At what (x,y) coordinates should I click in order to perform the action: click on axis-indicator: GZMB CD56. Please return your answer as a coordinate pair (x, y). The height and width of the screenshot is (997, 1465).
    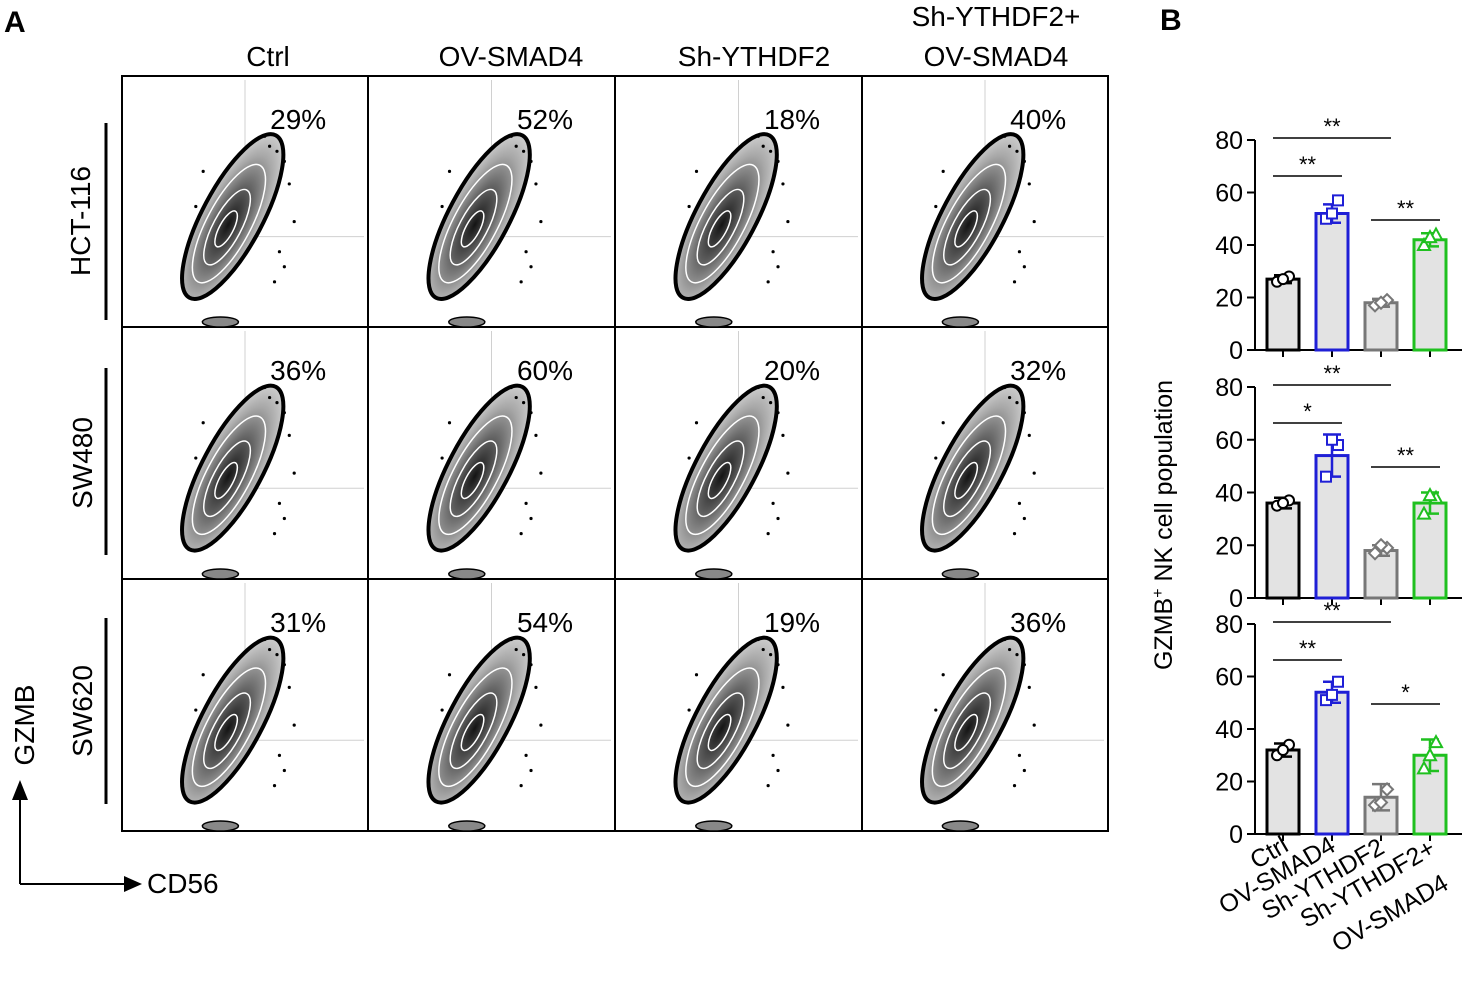
    Looking at the image, I should click on (114, 792).